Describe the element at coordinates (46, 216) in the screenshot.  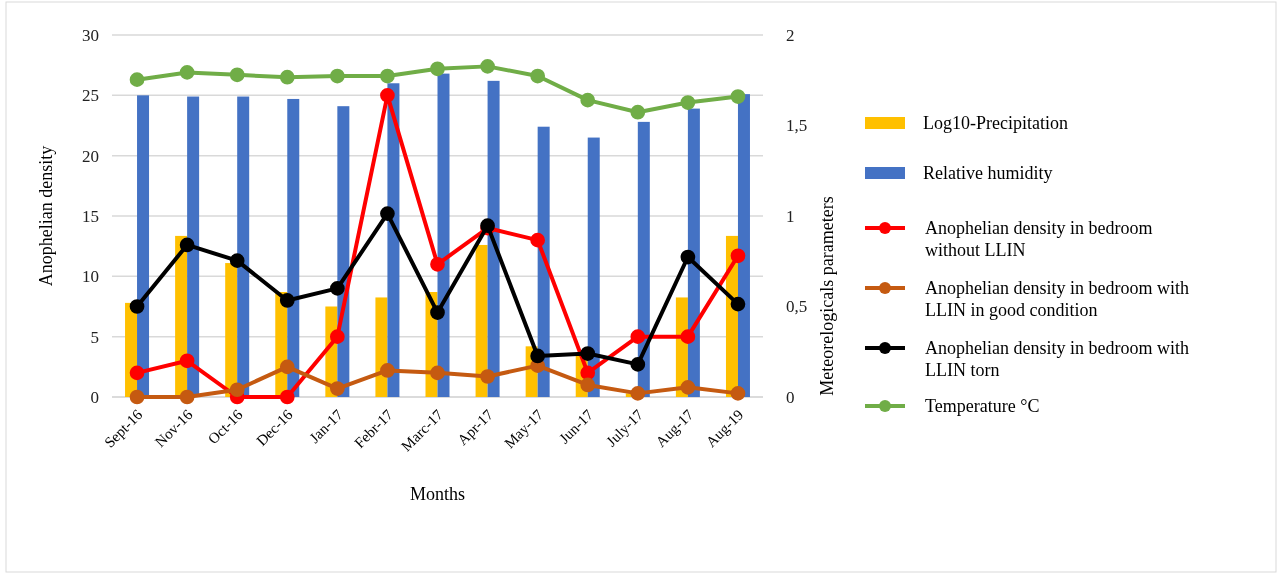
I see `y-axis-title: Anophelian density` at that location.